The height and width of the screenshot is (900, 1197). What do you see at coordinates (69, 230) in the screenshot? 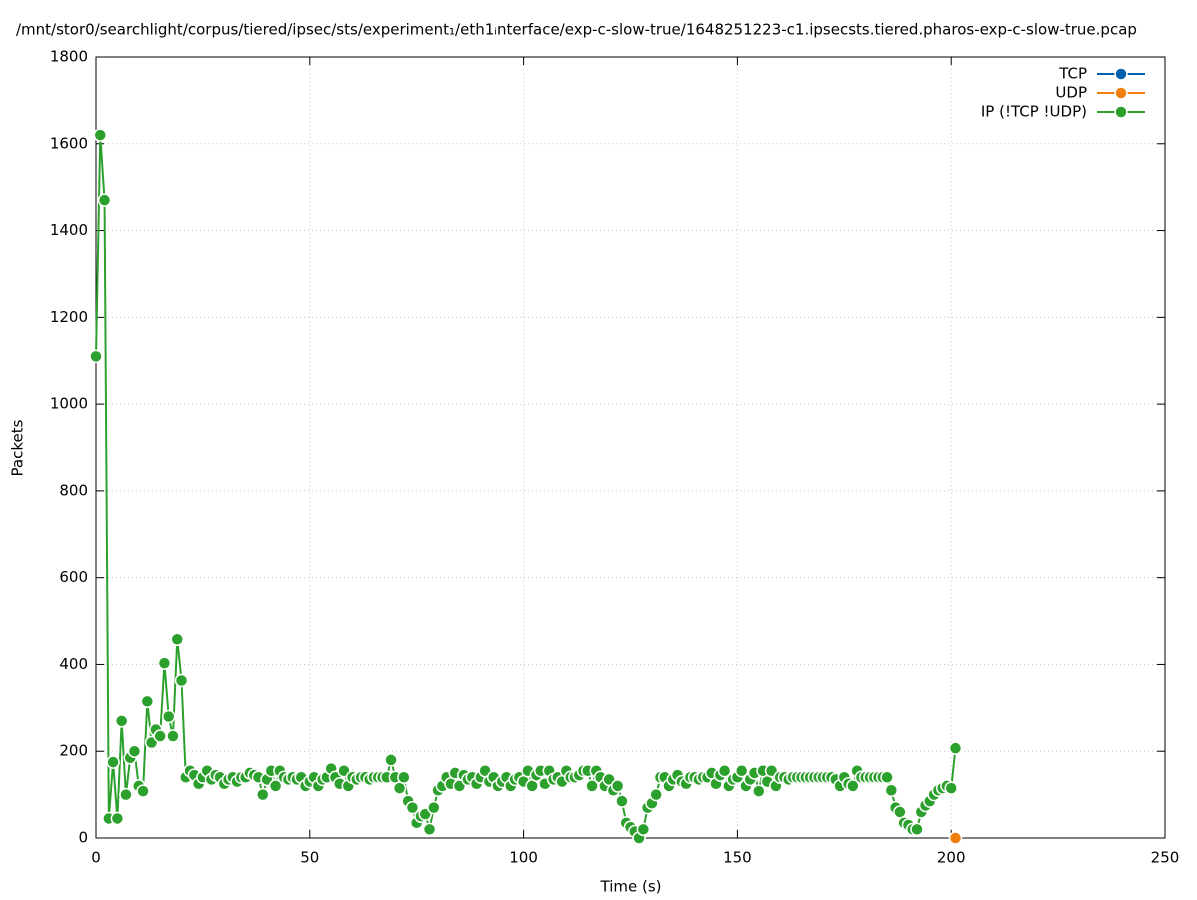
I see `y-tick-label: 1400` at bounding box center [69, 230].